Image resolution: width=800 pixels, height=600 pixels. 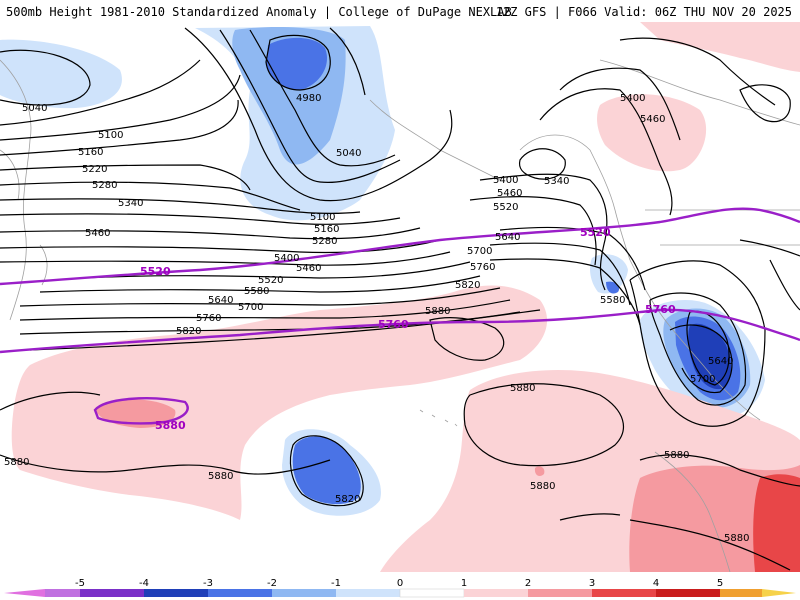 I want to click on colorbar-tick: 0, so click(x=400, y=583).